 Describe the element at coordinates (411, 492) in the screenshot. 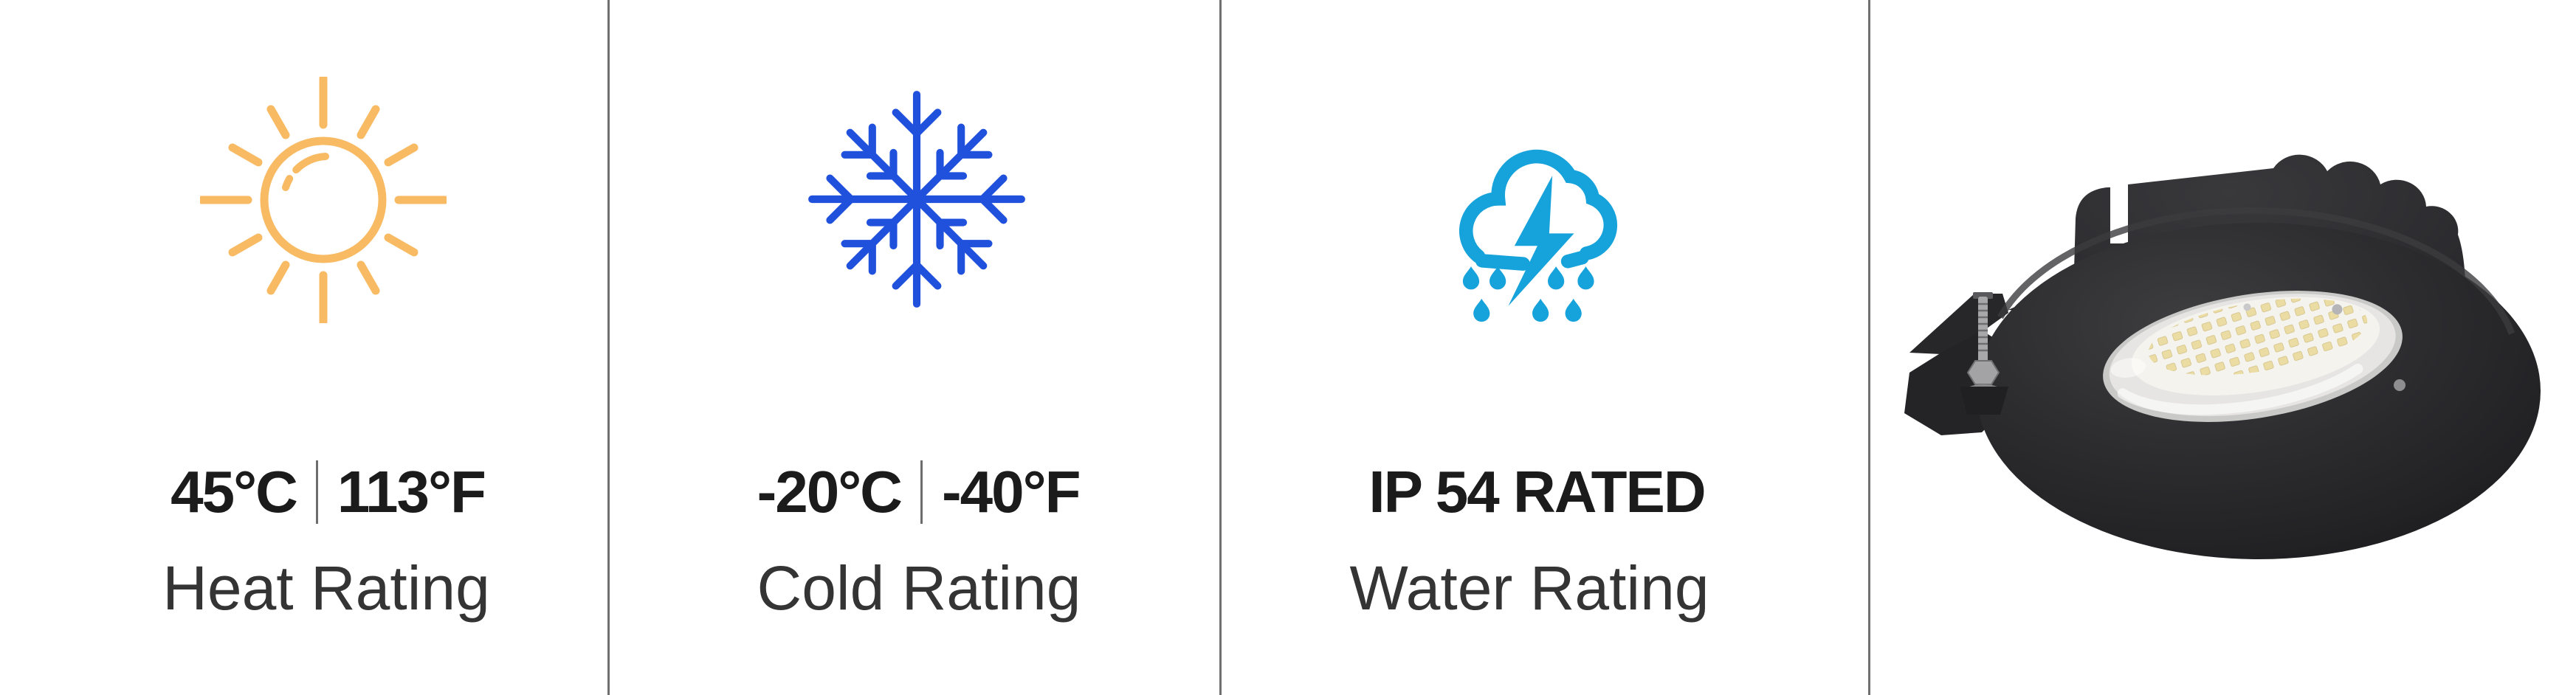

I see `heat-fahrenheit-value: 113°F` at that location.